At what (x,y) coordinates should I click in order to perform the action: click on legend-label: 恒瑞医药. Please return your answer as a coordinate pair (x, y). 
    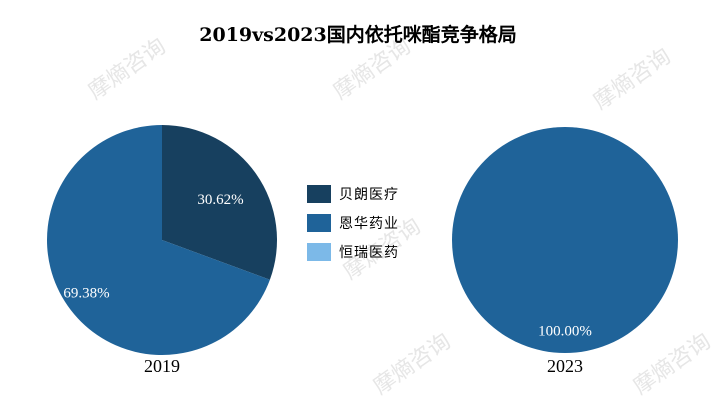
    Looking at the image, I should click on (369, 253).